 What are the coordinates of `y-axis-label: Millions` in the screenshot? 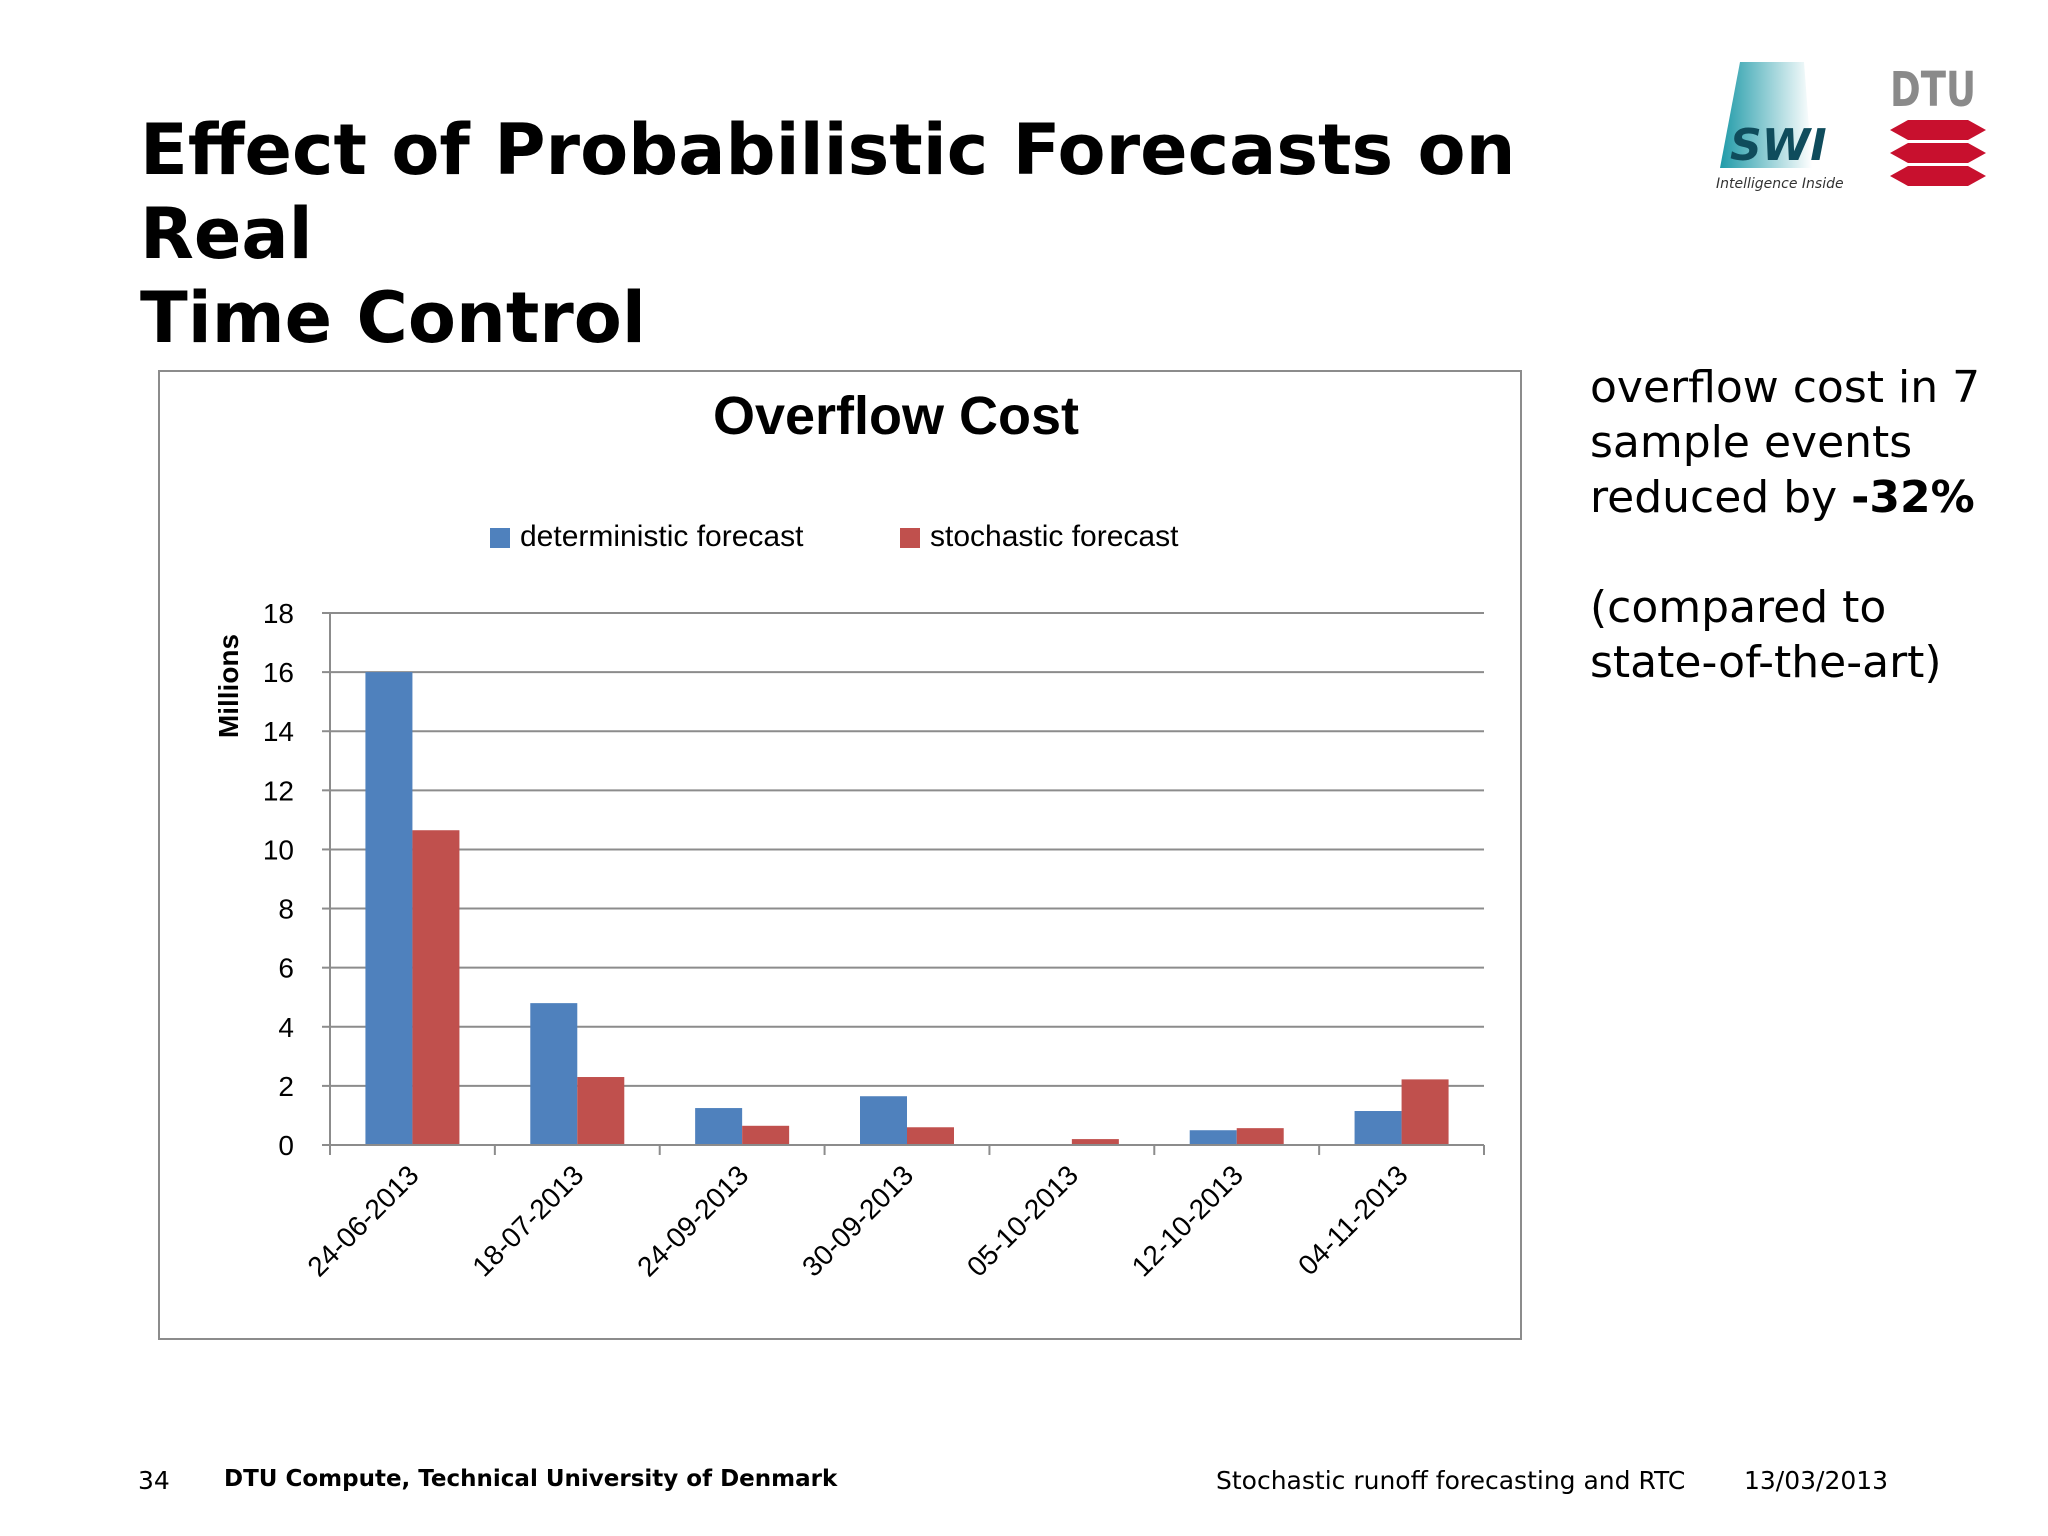 It's located at (228, 686).